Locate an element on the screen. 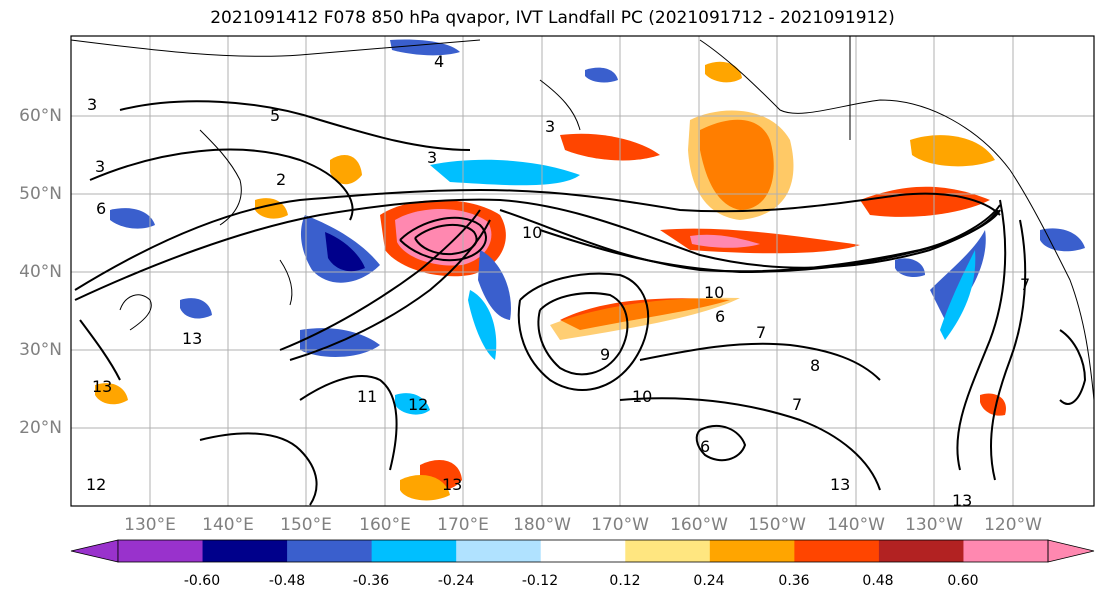 This screenshot has height=601, width=1105. colorbar-tick-label: -0.36 is located at coordinates (371, 581).